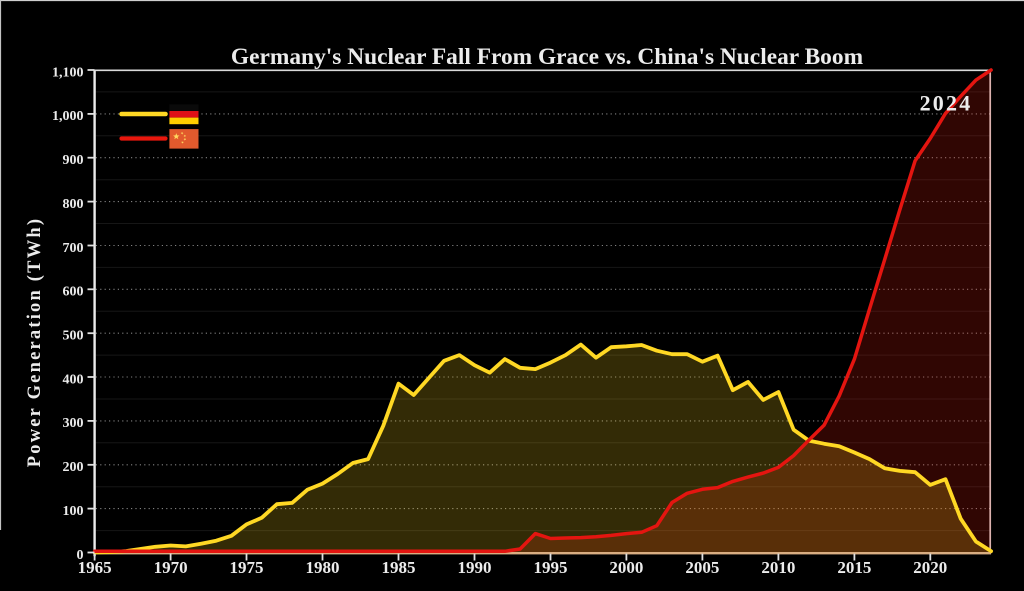 This screenshot has height=591, width=1024. I want to click on svg-text: 2015, so click(854, 567).